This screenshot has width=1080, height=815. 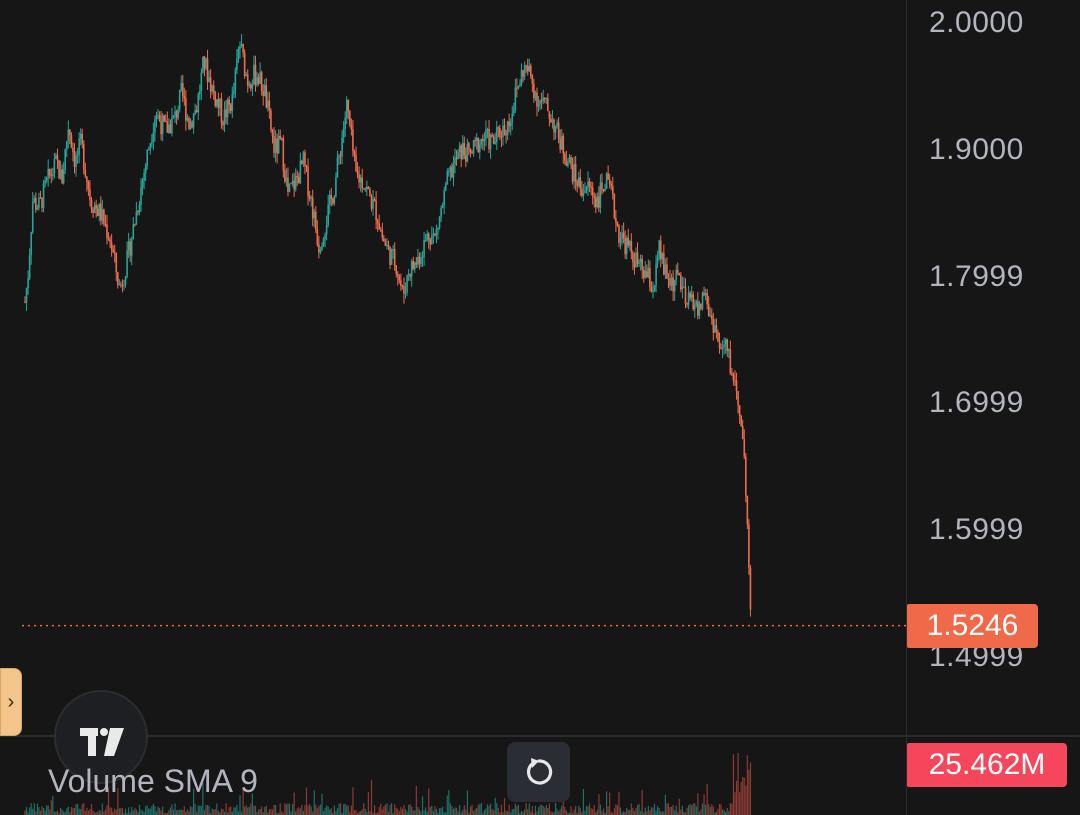 What do you see at coordinates (540, 736) in the screenshot?
I see `pane-divider` at bounding box center [540, 736].